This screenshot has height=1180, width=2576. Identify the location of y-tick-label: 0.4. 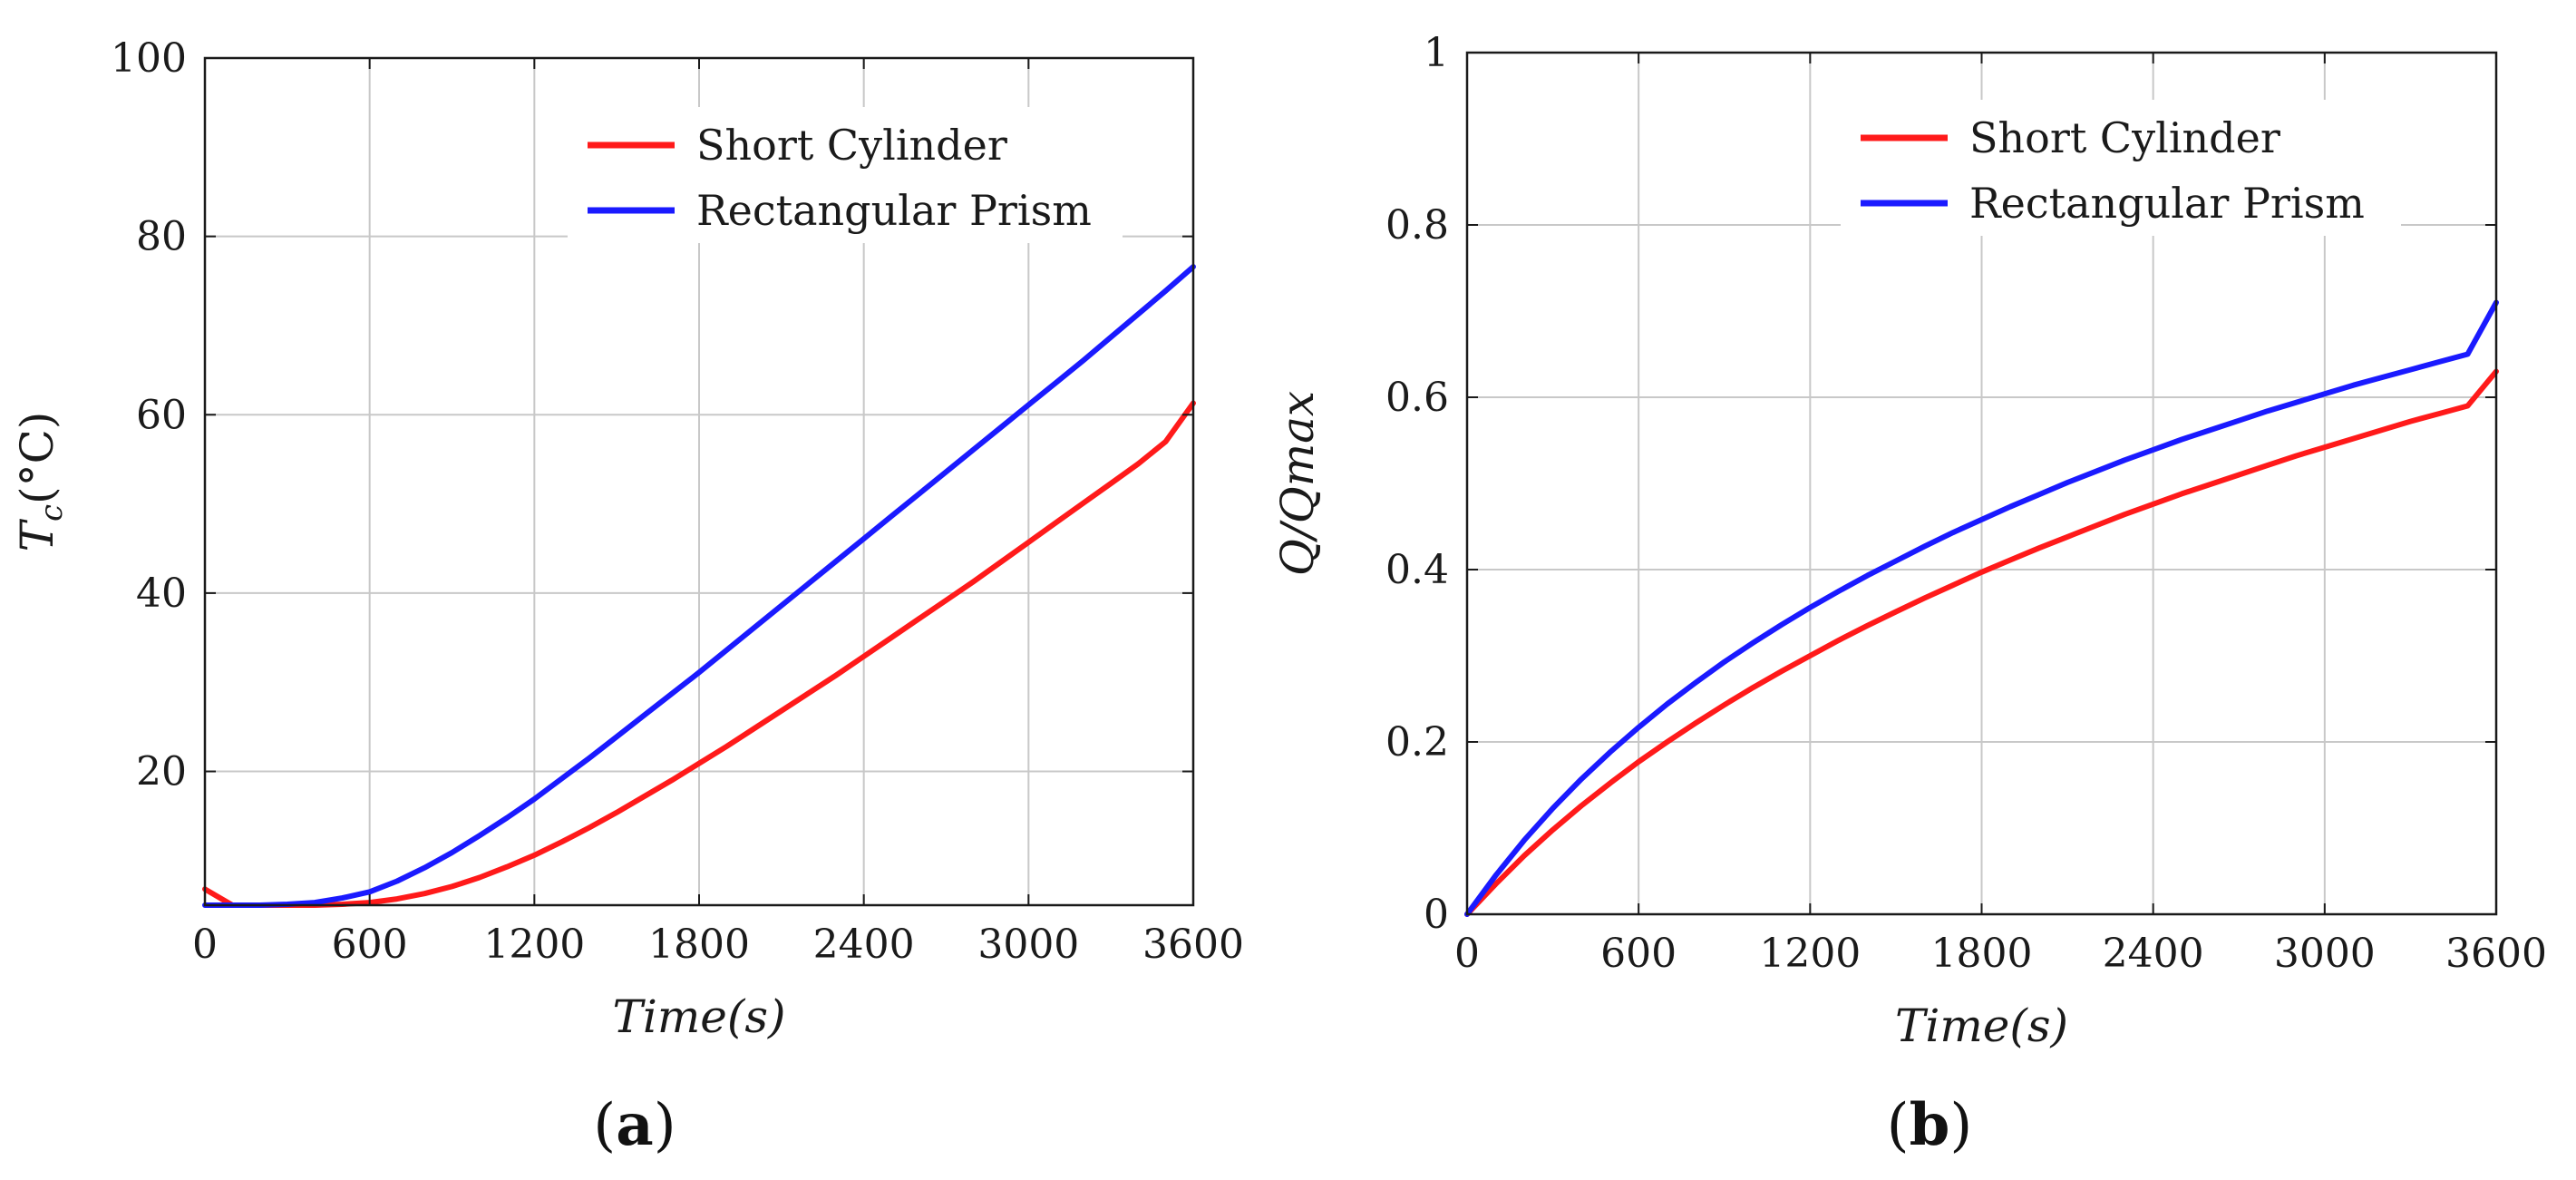
(1417, 570).